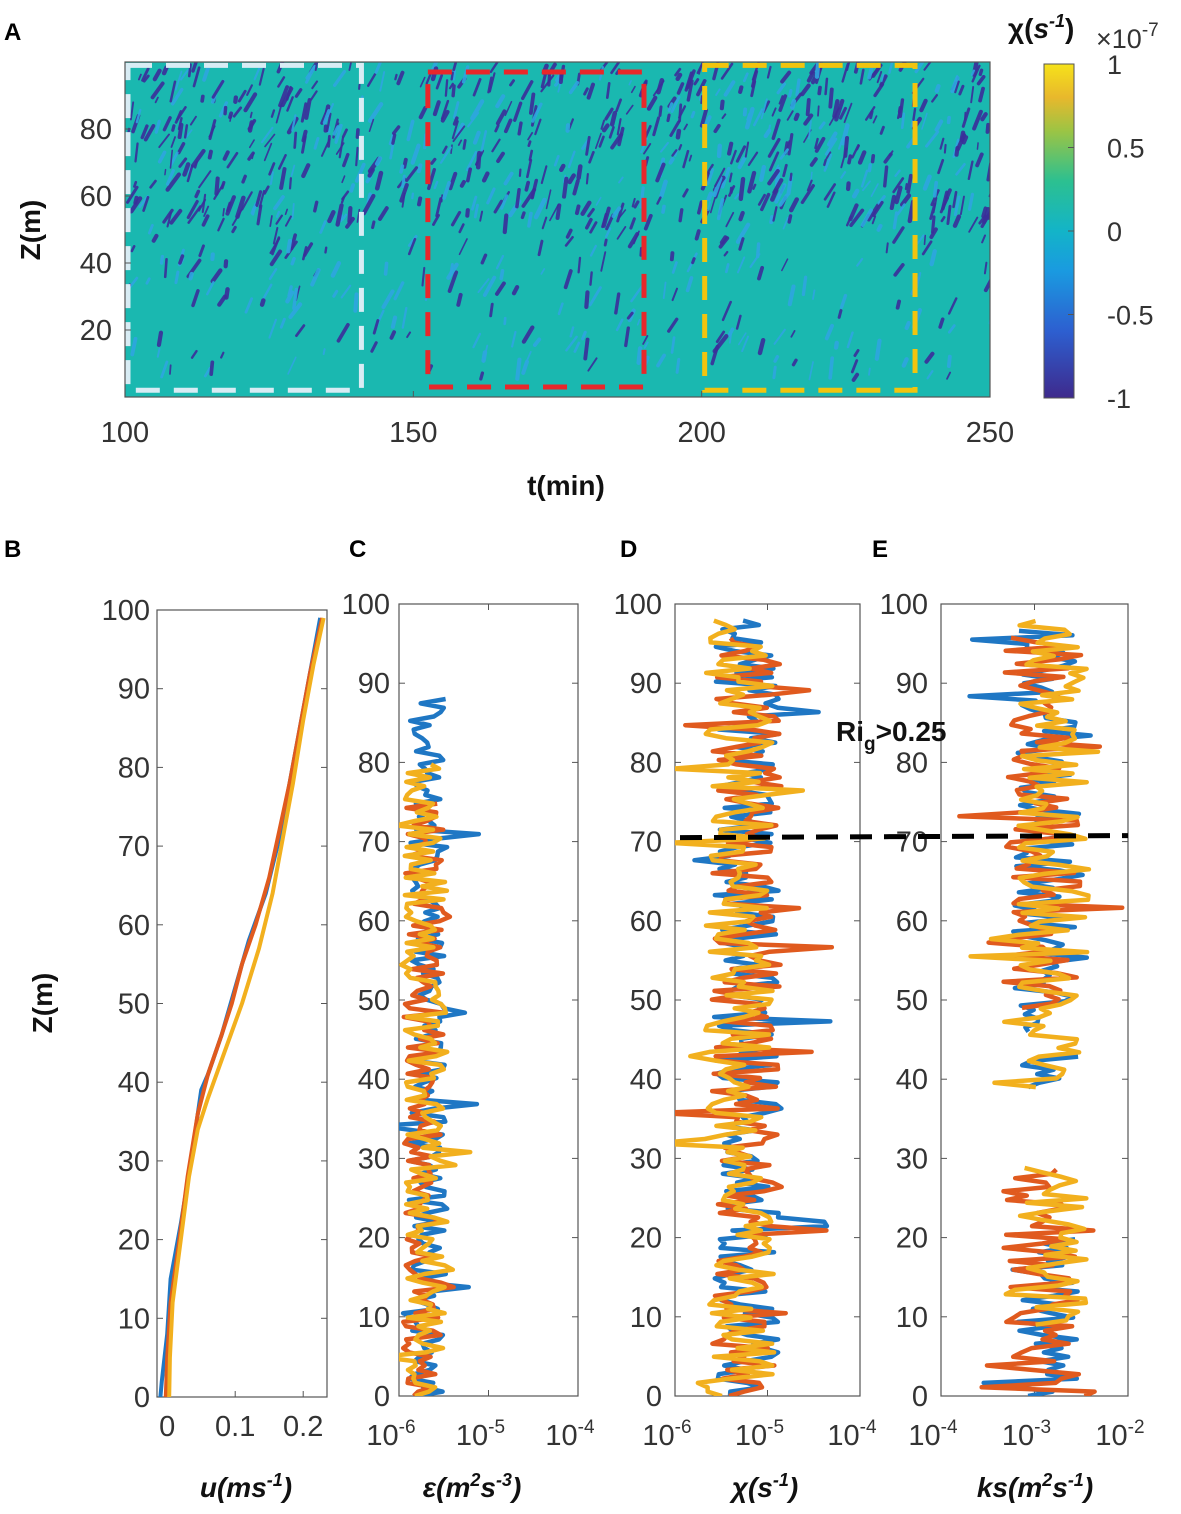 The image size is (1181, 1514). What do you see at coordinates (912, 922) in the screenshot?
I see `y-tick-label: 60` at bounding box center [912, 922].